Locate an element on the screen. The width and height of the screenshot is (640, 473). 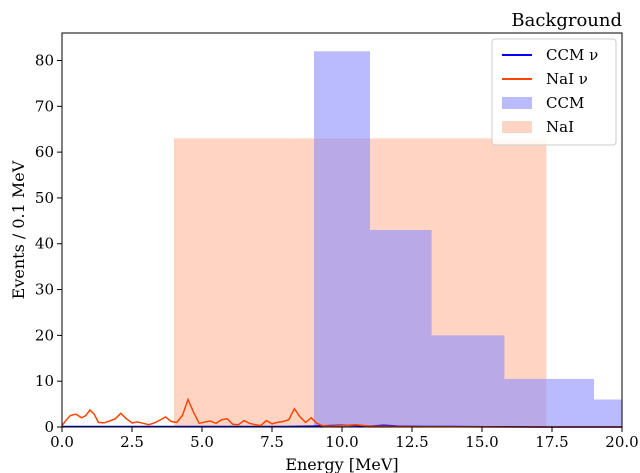
x-tick-label: 7.5 is located at coordinates (272, 442).